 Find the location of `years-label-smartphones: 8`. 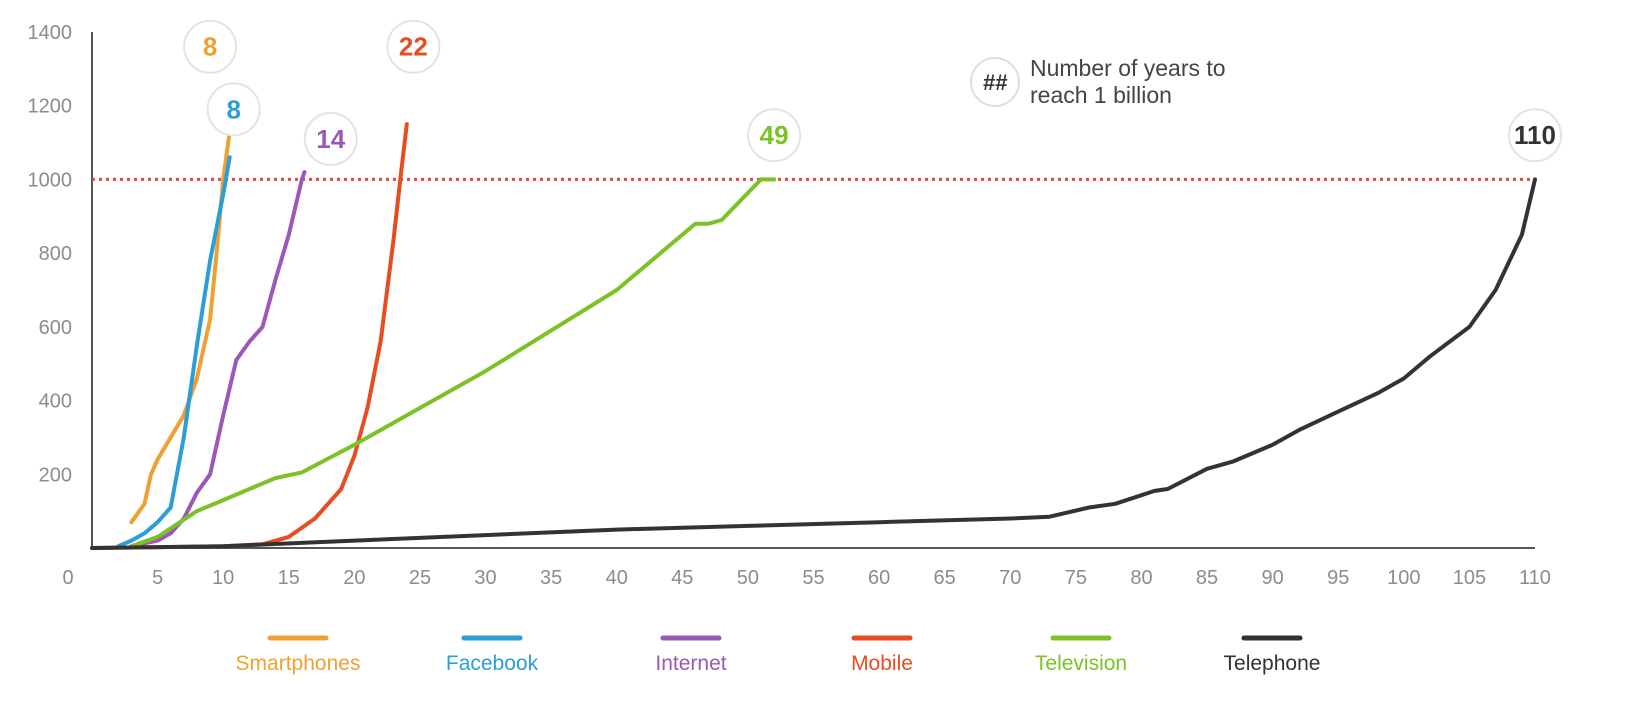

years-label-smartphones: 8 is located at coordinates (210, 47).